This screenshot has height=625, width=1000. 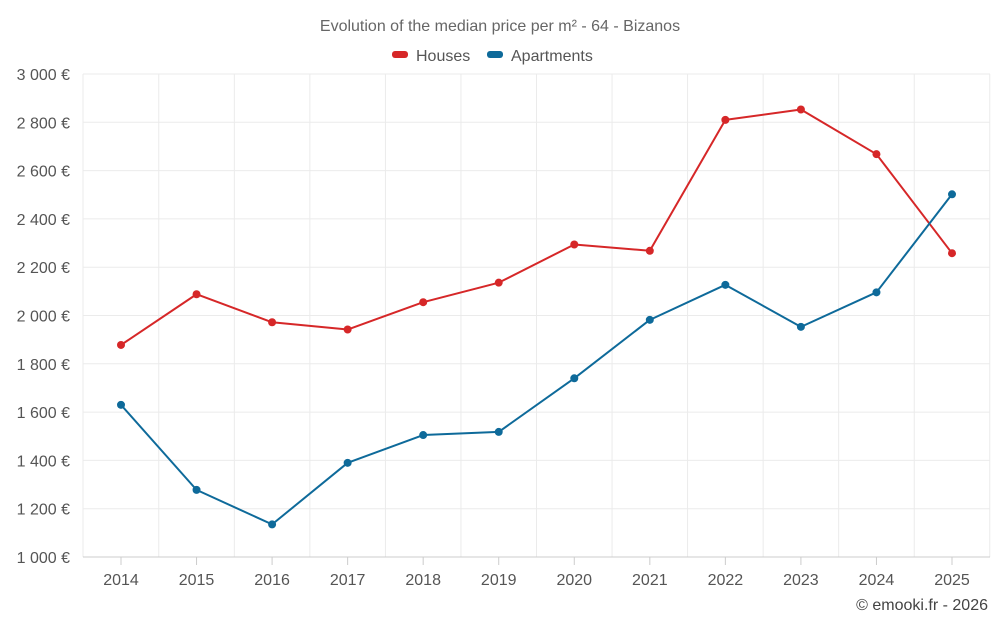 What do you see at coordinates (348, 580) in the screenshot?
I see `x-tick-label: 2017` at bounding box center [348, 580].